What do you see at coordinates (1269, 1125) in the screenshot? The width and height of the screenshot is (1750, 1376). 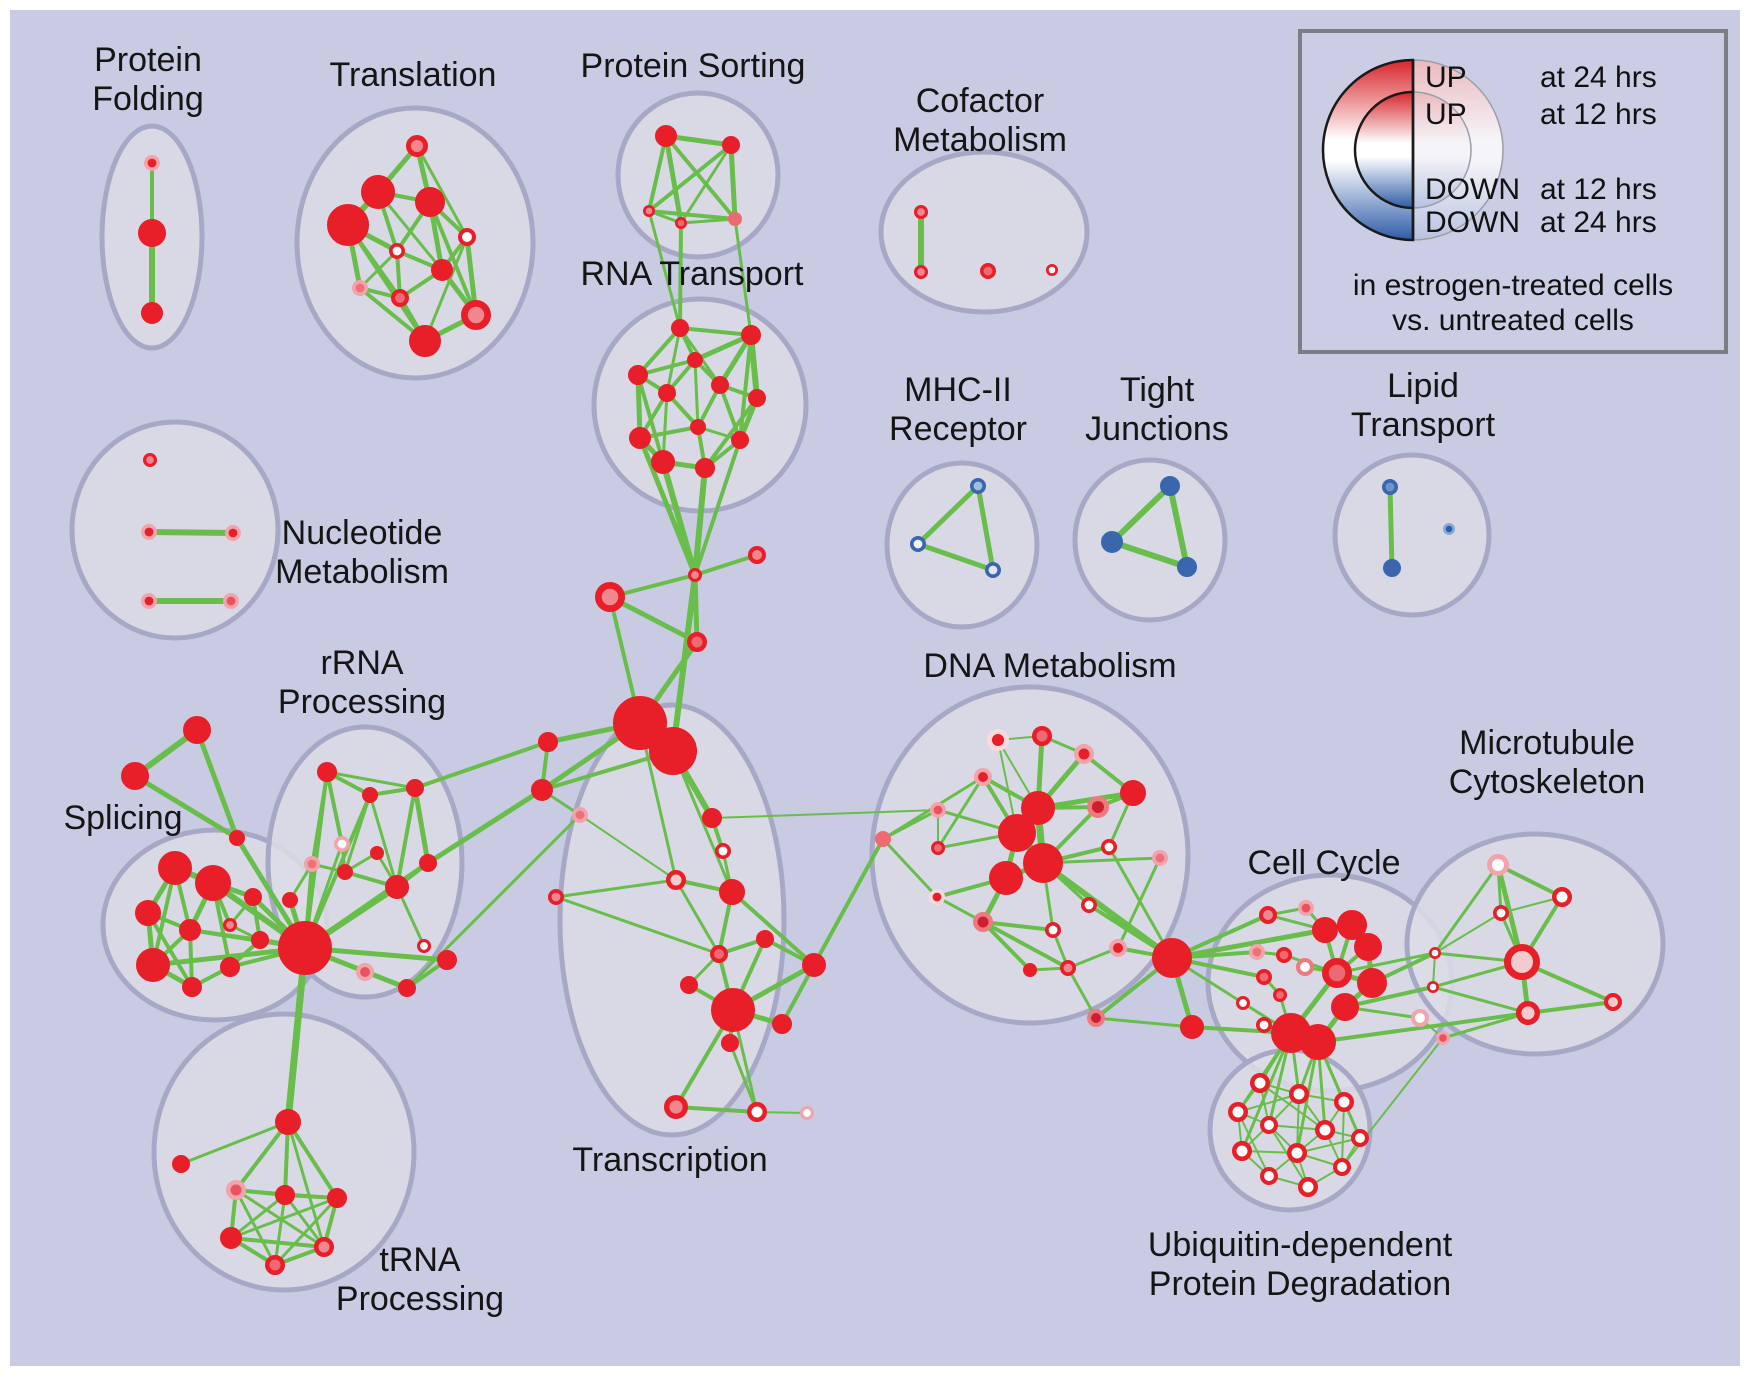 I see `network-node-ub5` at bounding box center [1269, 1125].